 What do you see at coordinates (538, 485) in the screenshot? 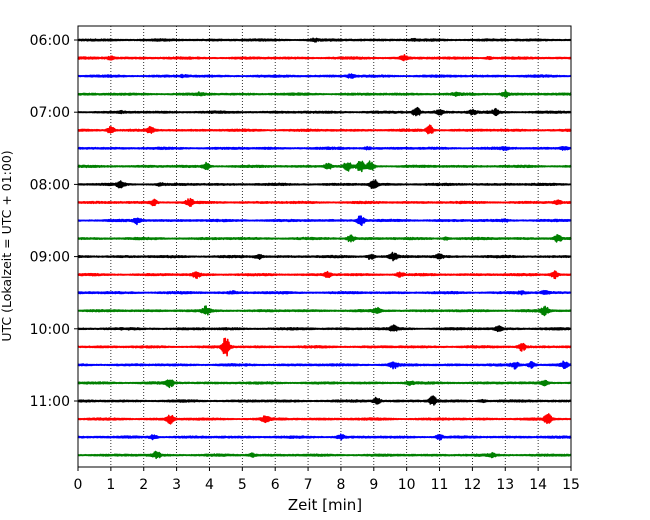
I see `x-tick-label: 14` at bounding box center [538, 485].